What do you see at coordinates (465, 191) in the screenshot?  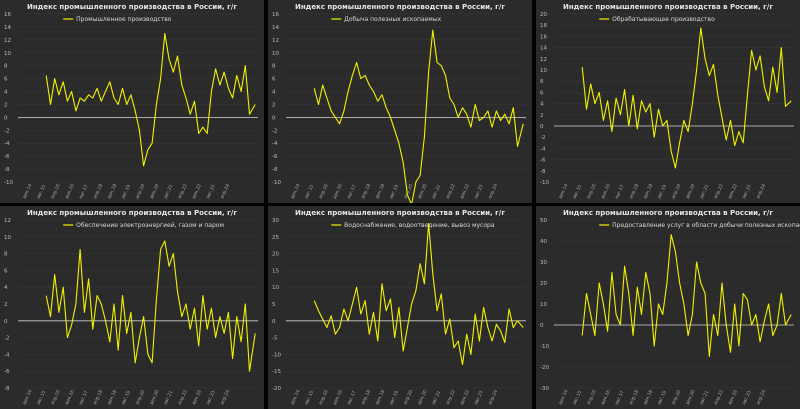 I see `x-tick-label: дек.22` at bounding box center [465, 191].